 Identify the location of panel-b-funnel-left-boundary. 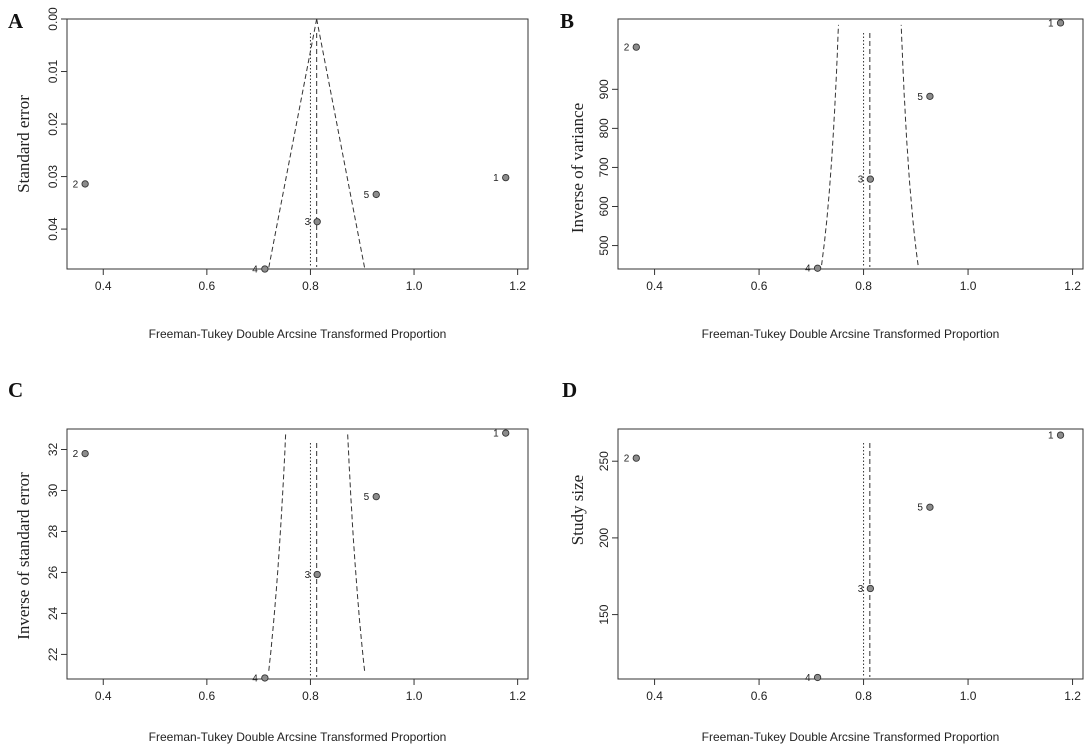
(830, 145).